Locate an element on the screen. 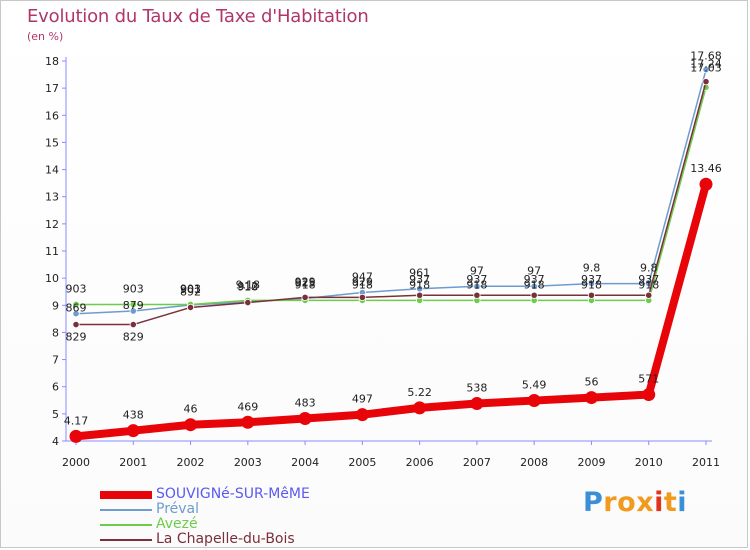  data-point-aveze is located at coordinates (133, 304).